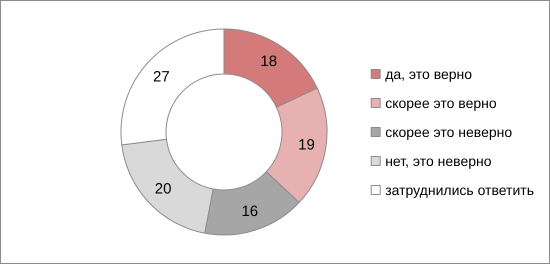 The image size is (550, 264). What do you see at coordinates (249, 211) in the screenshot?
I see `data-label: 16` at bounding box center [249, 211].